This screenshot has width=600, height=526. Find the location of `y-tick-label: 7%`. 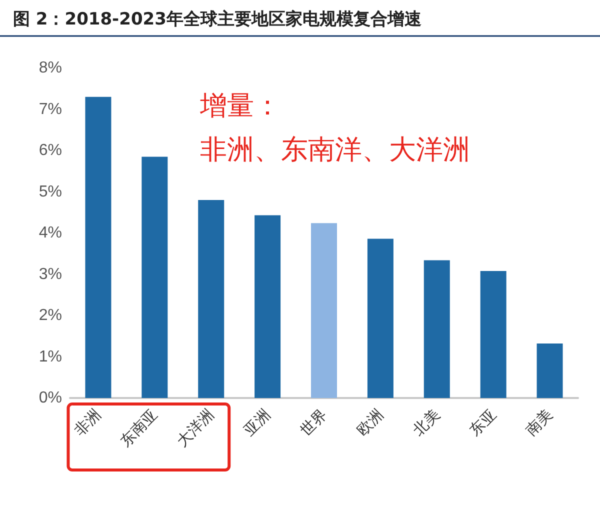

y-tick-label: 7% is located at coordinates (50, 109).